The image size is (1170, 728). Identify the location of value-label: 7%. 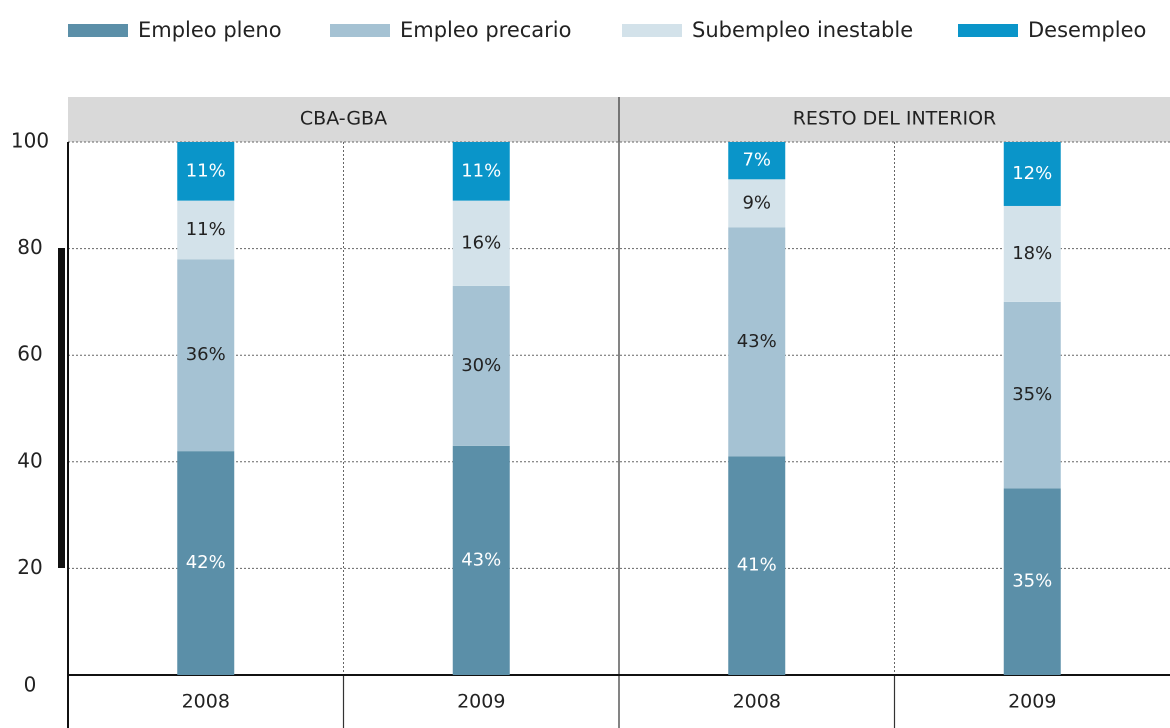
(756, 160).